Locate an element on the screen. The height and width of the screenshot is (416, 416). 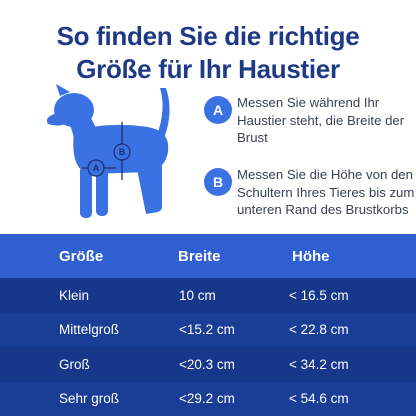
cell-height: < 22.8 cm is located at coordinates (319, 330).